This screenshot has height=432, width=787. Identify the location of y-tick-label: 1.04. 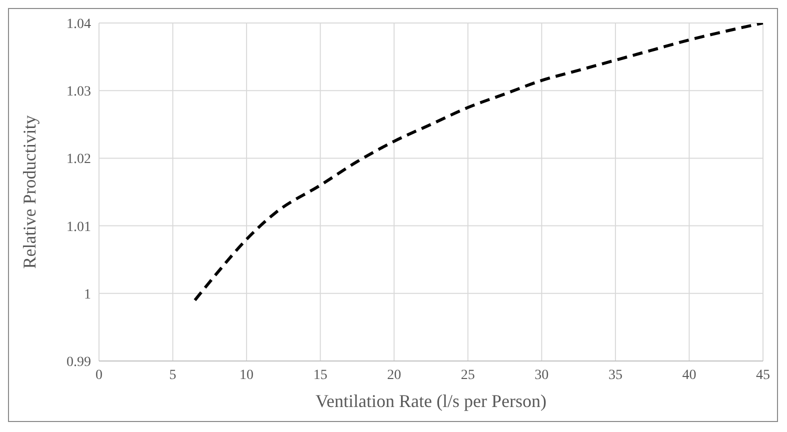
(78, 24).